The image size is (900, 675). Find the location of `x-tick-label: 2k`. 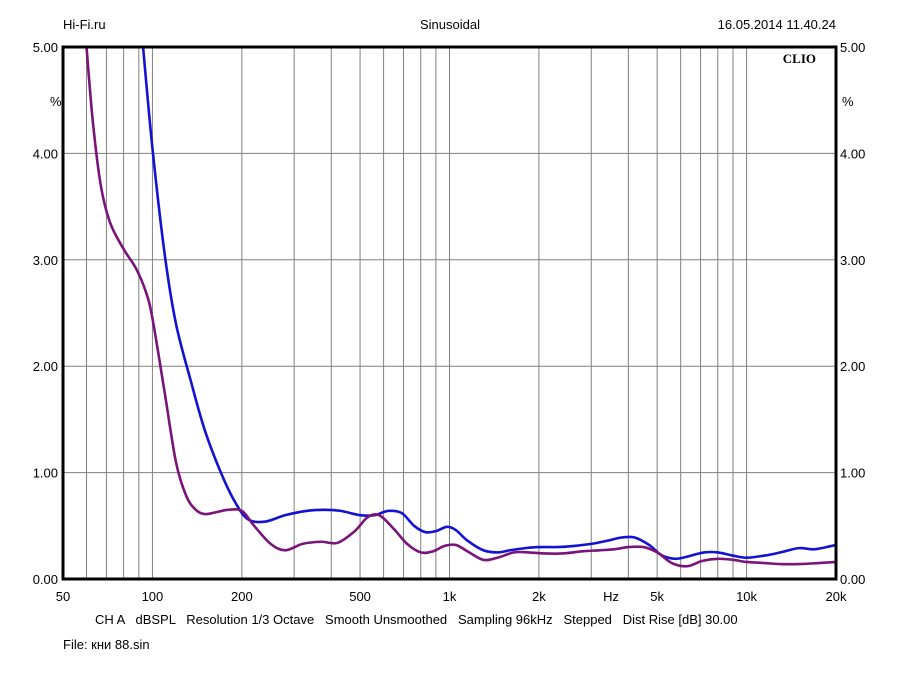

x-tick-label: 2k is located at coordinates (539, 596).